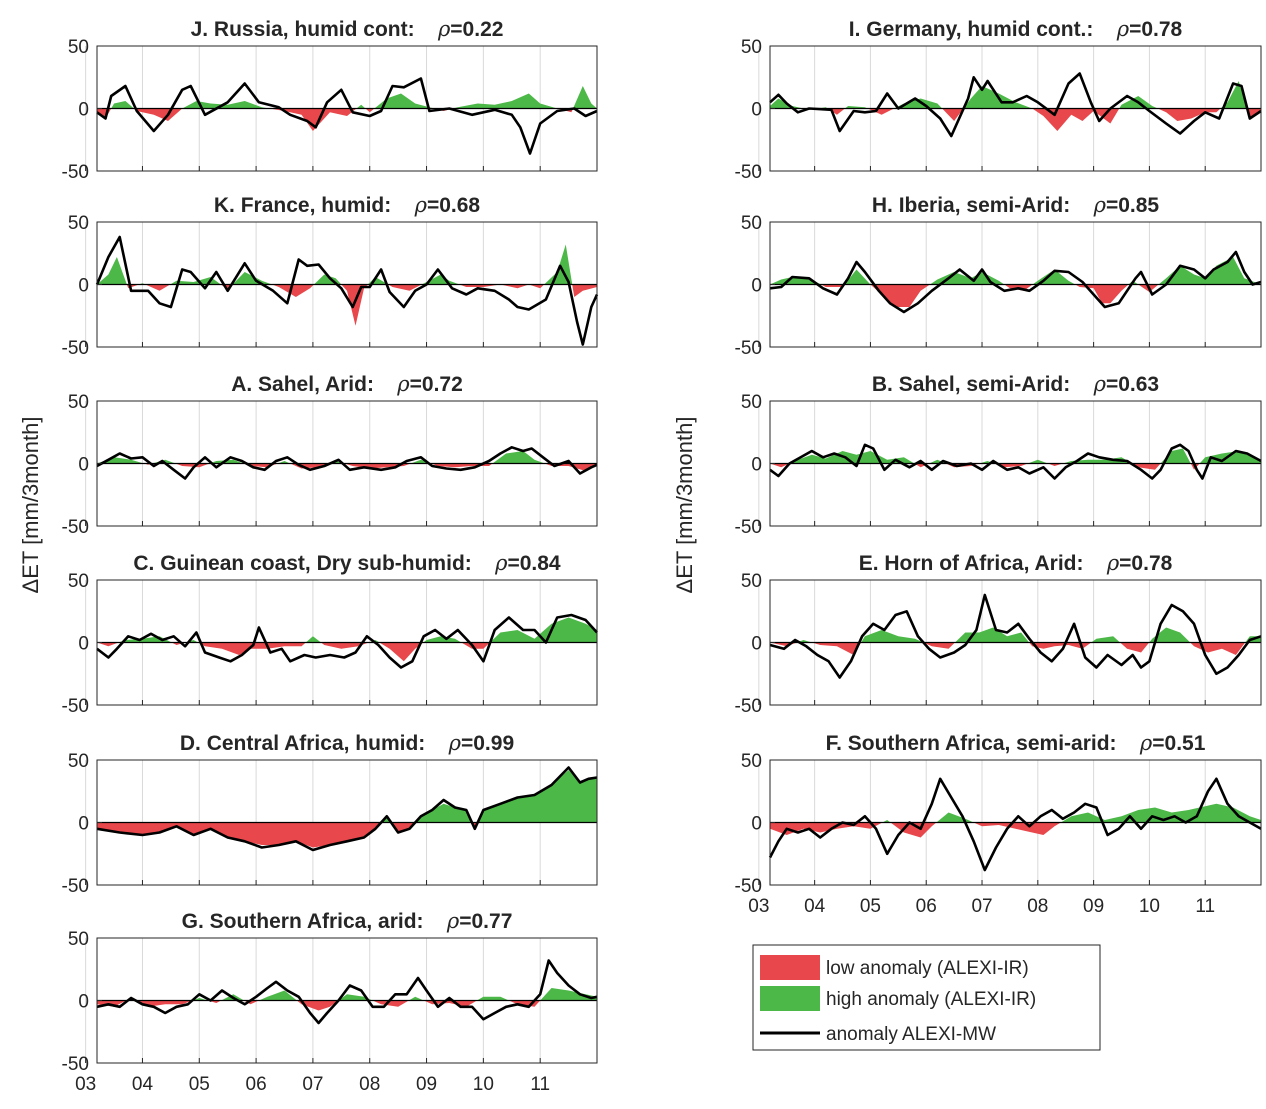 The image size is (1266, 1109). Describe the element at coordinates (911, 1034) in the screenshot. I see `legend-label-mw: anomaly ALEXI-MW` at that location.